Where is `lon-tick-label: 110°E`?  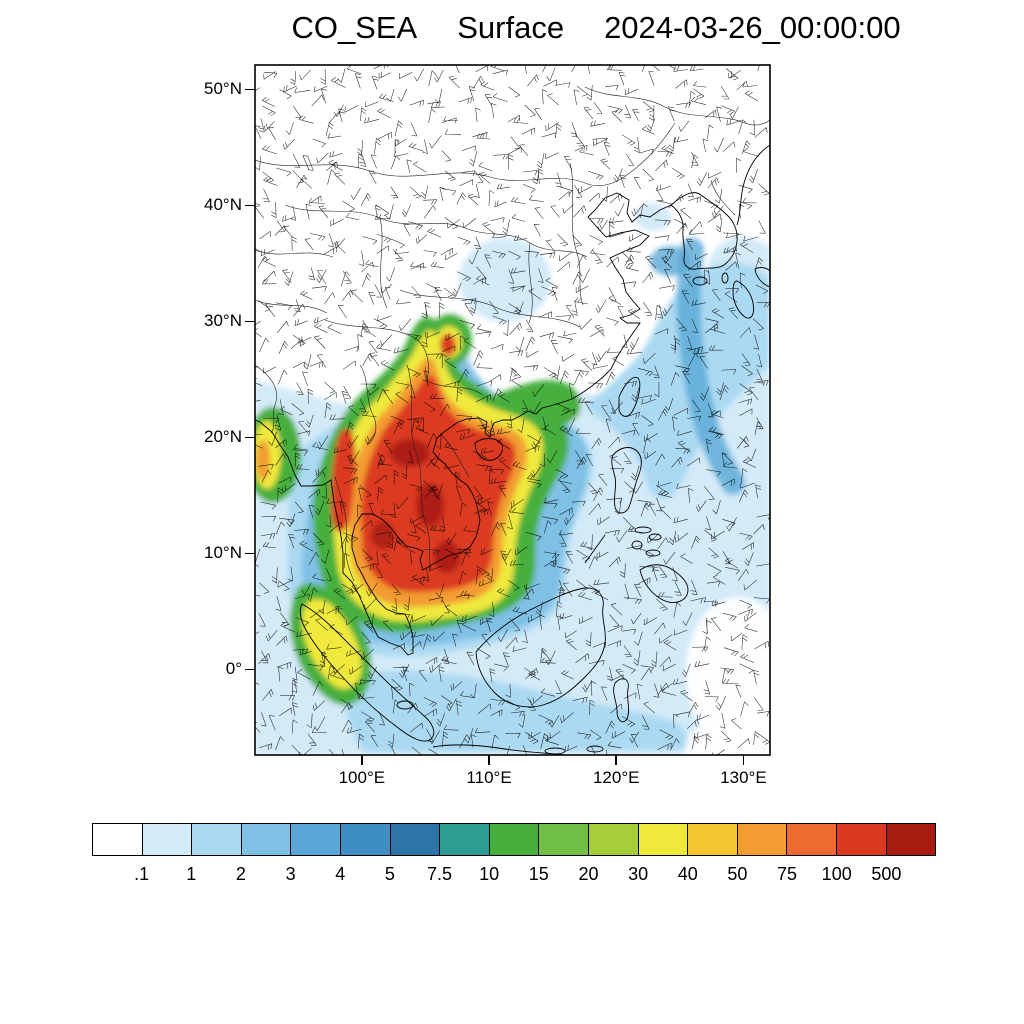 lon-tick-label: 110°E is located at coordinates (489, 777).